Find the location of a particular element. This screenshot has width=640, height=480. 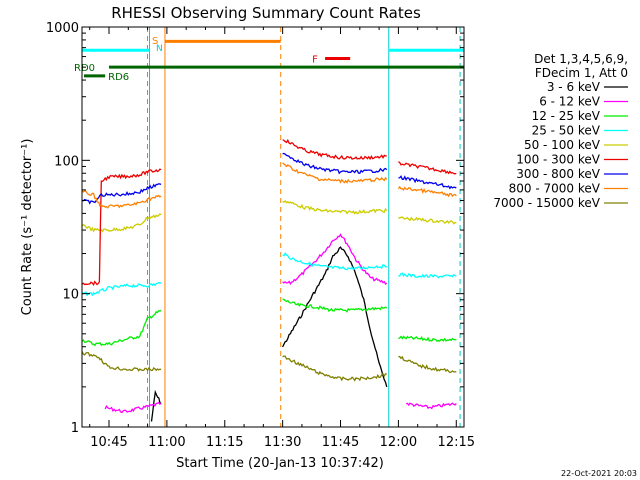

legend-label-3-6-kev: 3 - 6 keV is located at coordinates (574, 87).